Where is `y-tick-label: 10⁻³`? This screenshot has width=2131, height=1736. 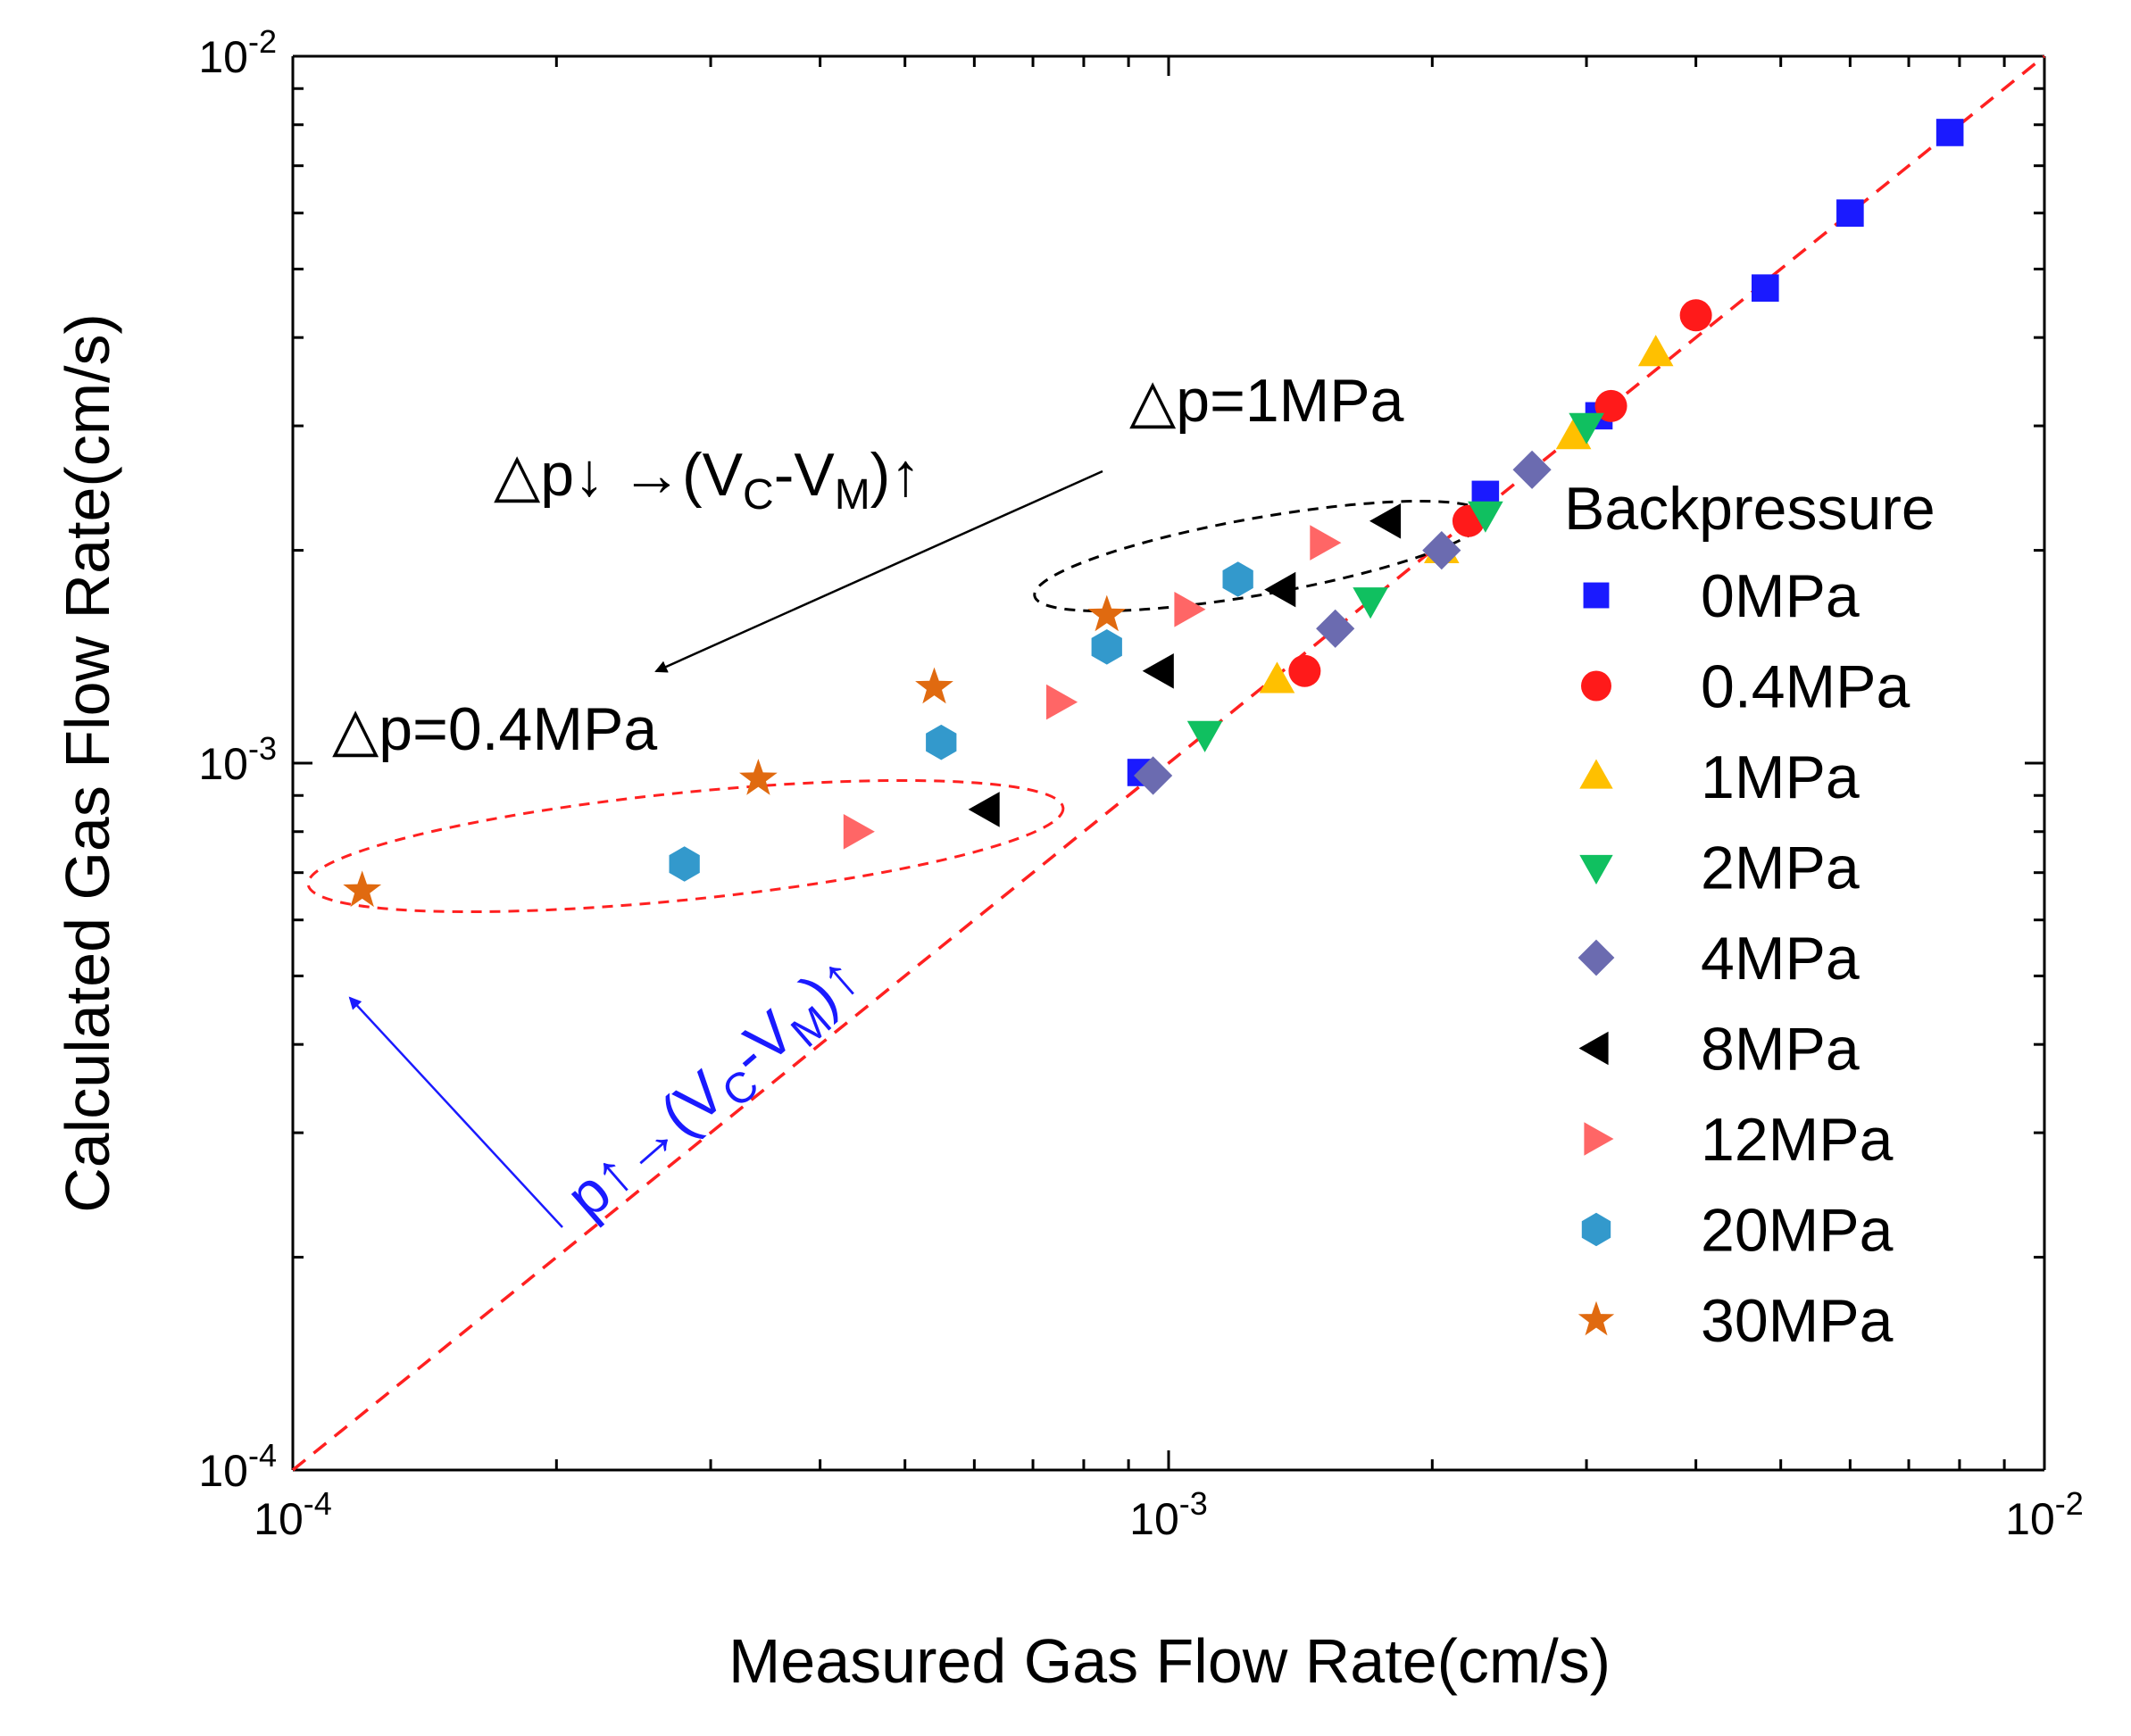
y-tick-label: 10⁻³ is located at coordinates (237, 759).